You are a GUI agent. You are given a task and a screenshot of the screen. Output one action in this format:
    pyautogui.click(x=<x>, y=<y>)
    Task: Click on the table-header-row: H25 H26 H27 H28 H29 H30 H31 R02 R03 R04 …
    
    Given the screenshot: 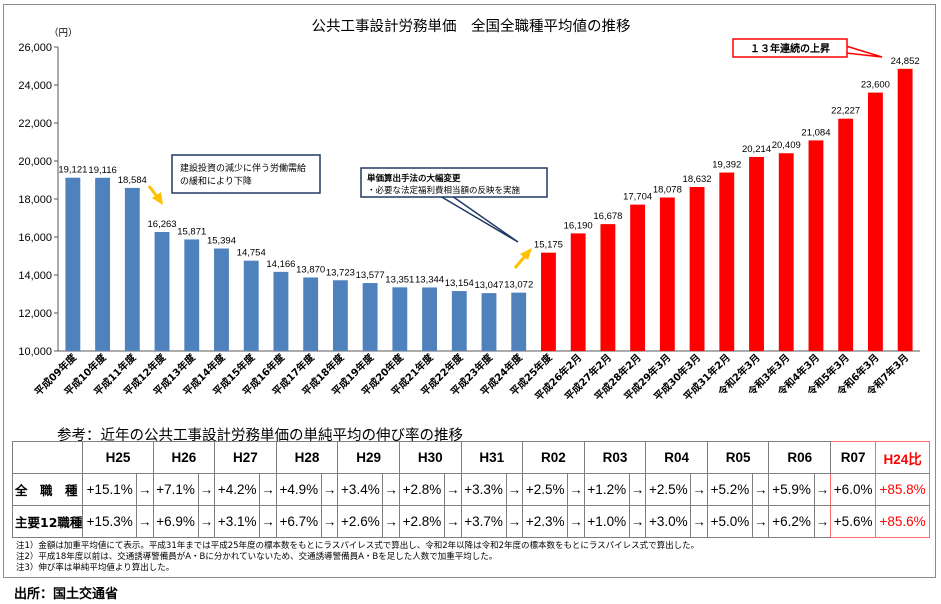 What is the action you would take?
    pyautogui.click(x=470, y=457)
    